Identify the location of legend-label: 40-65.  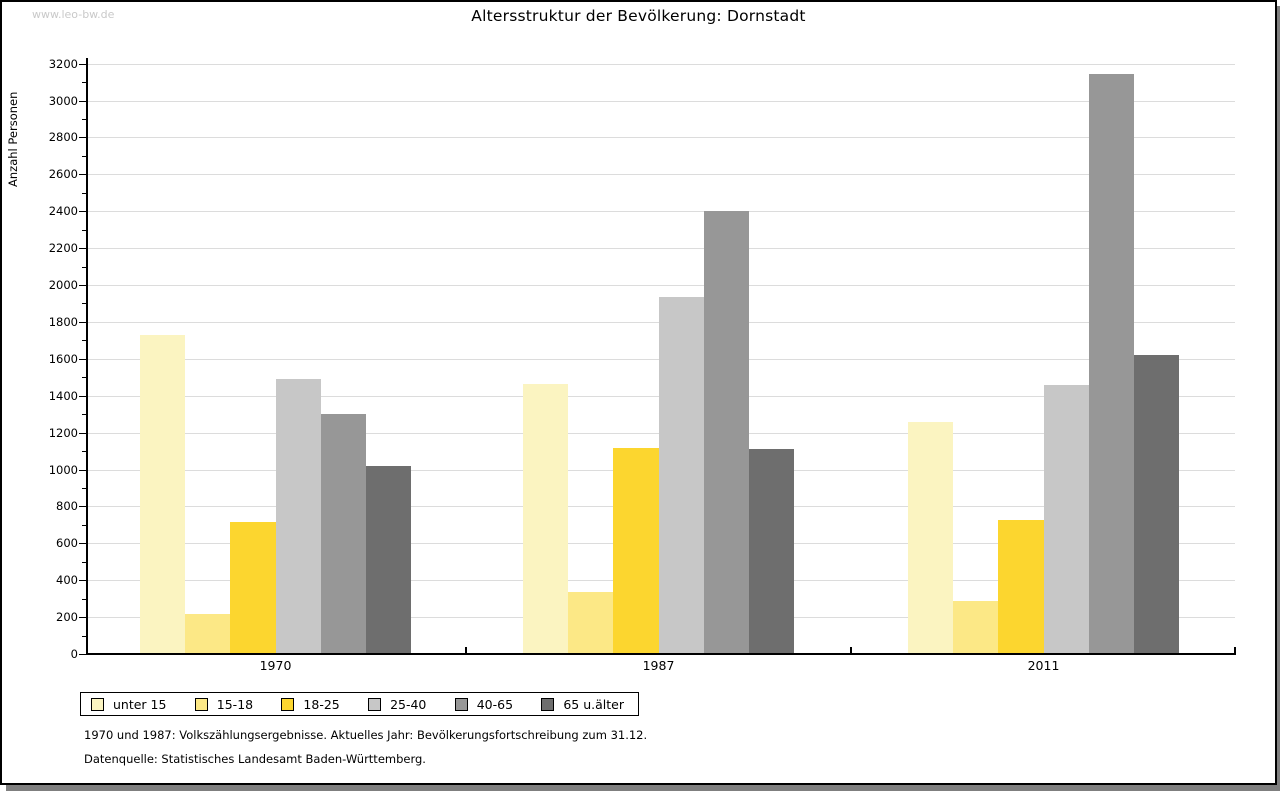
(495, 704).